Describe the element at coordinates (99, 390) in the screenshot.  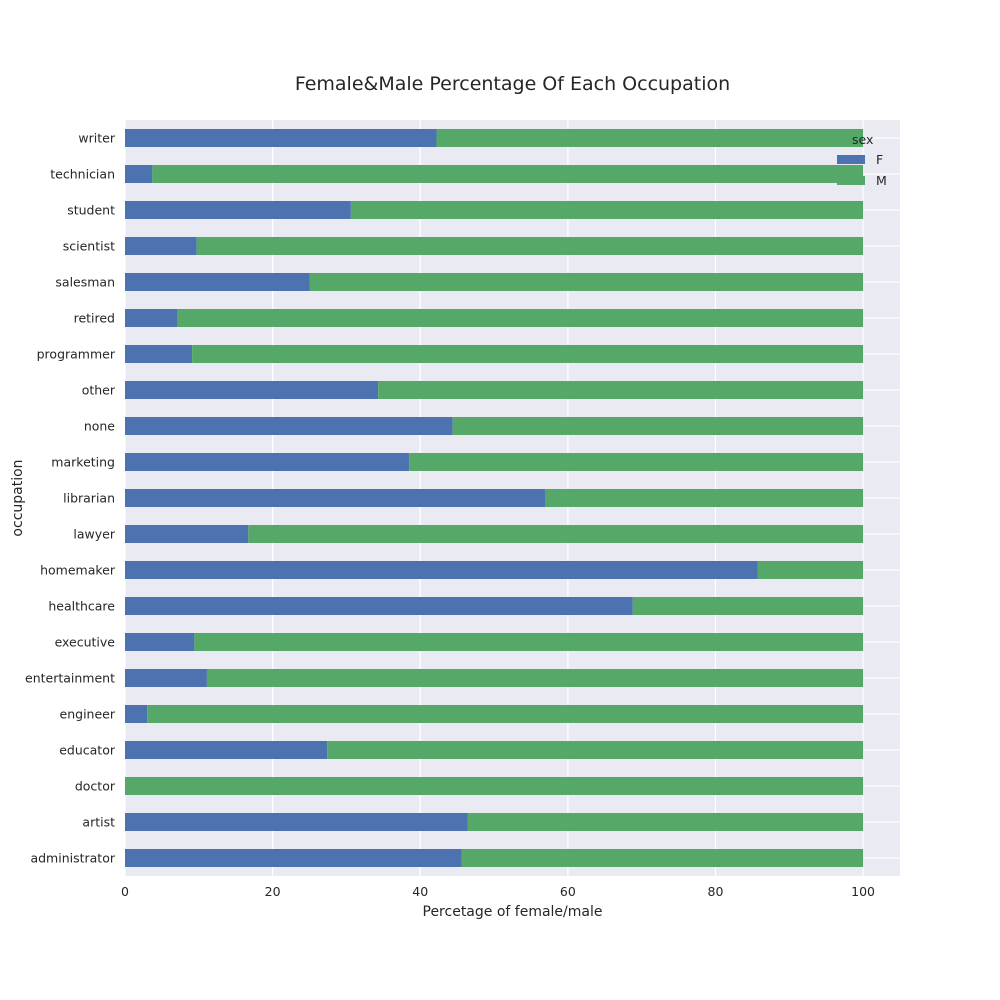
I see `y-tick-label: other` at that location.